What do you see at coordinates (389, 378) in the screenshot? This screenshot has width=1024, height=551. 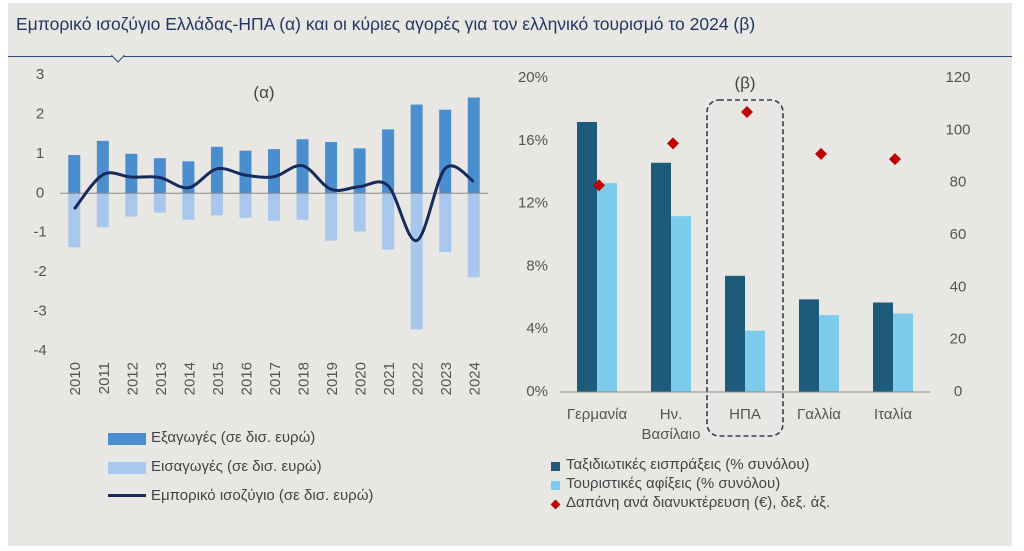 I see `x-tick-label-a: 2021` at bounding box center [389, 378].